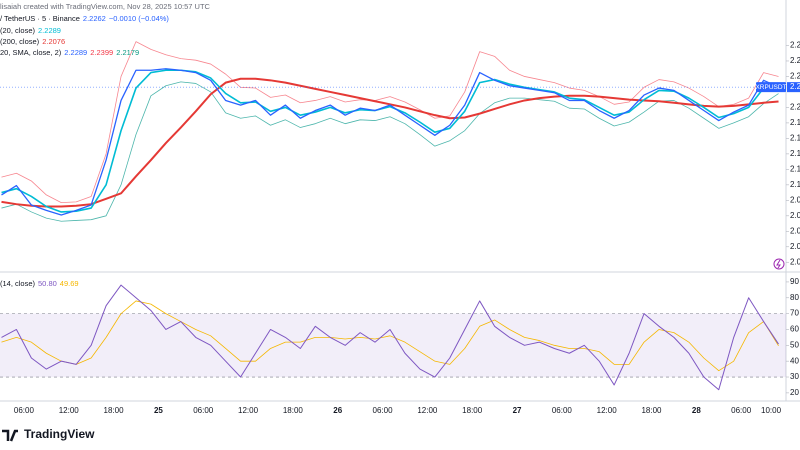 The width and height of the screenshot is (800, 450). What do you see at coordinates (69, 283) in the screenshot?
I see `legend-value: 49.69` at bounding box center [69, 283].